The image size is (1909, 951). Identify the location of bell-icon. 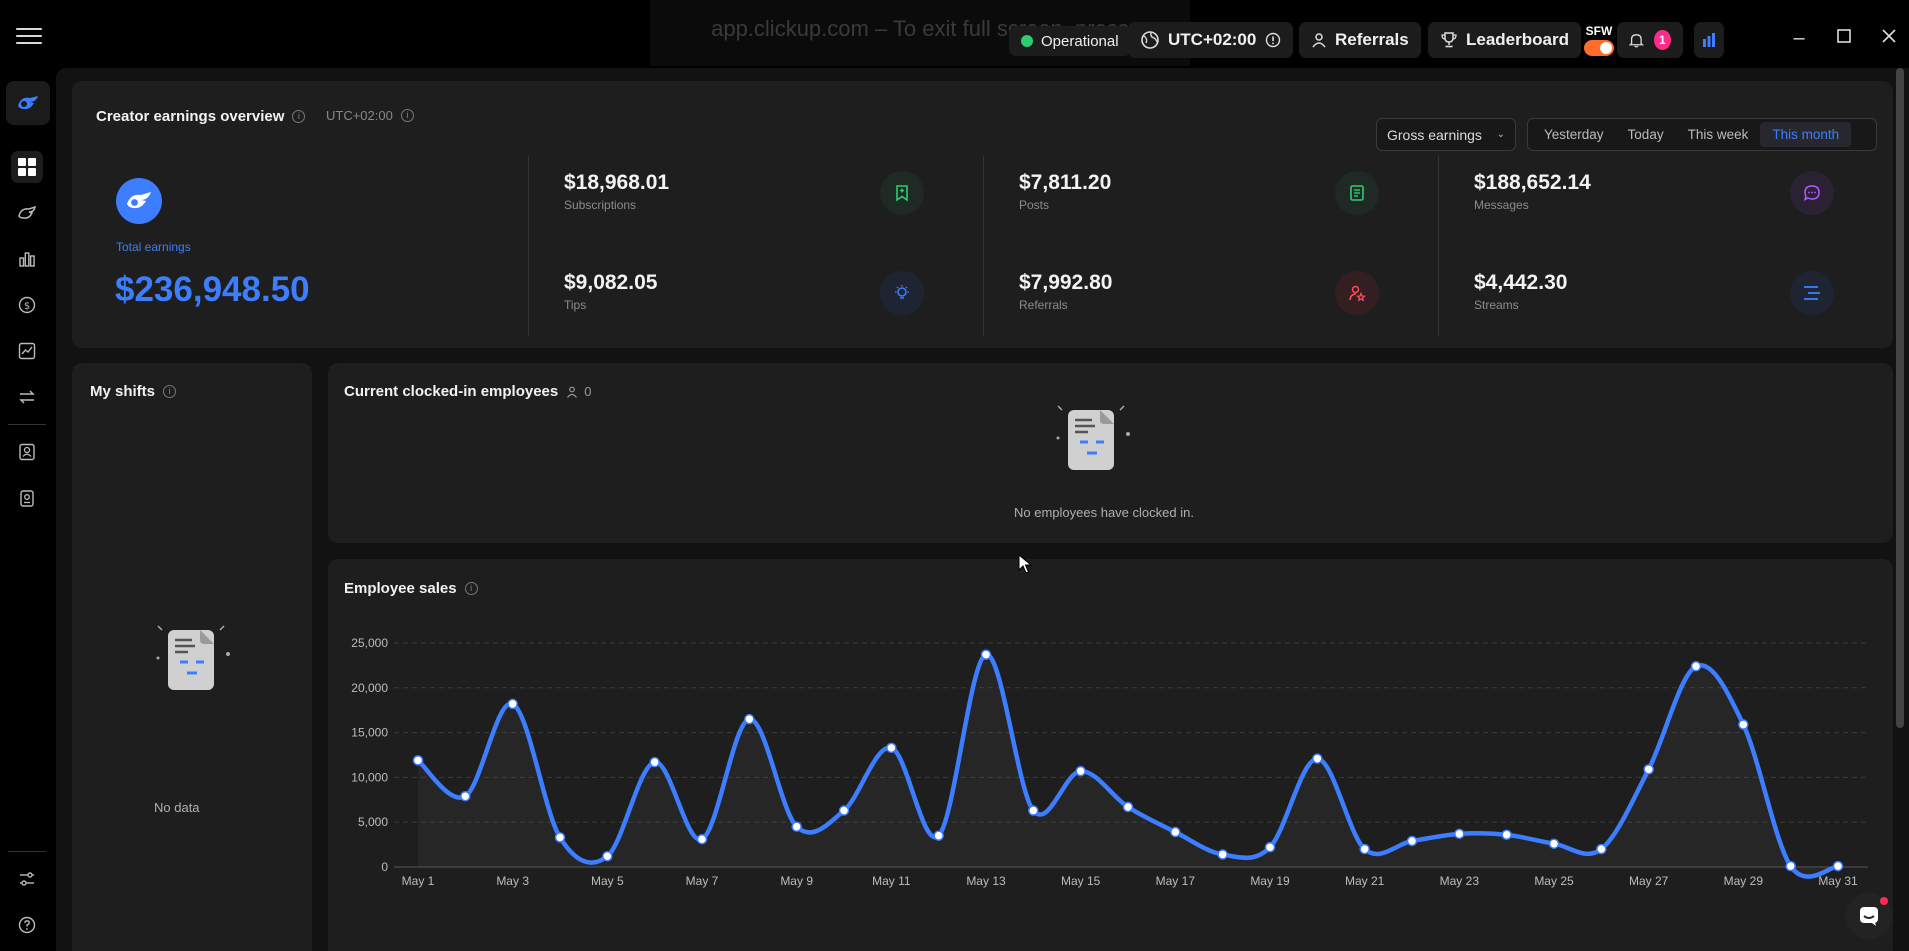
(1636, 41).